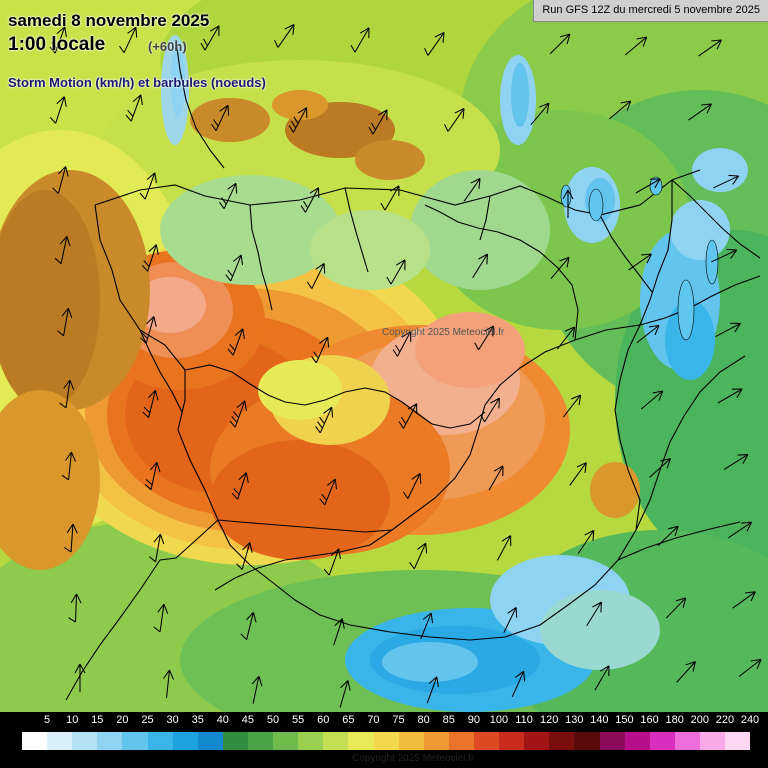 The height and width of the screenshot is (768, 768). Describe the element at coordinates (725, 720) in the screenshot. I see `color-scale-tick: 220` at that location.